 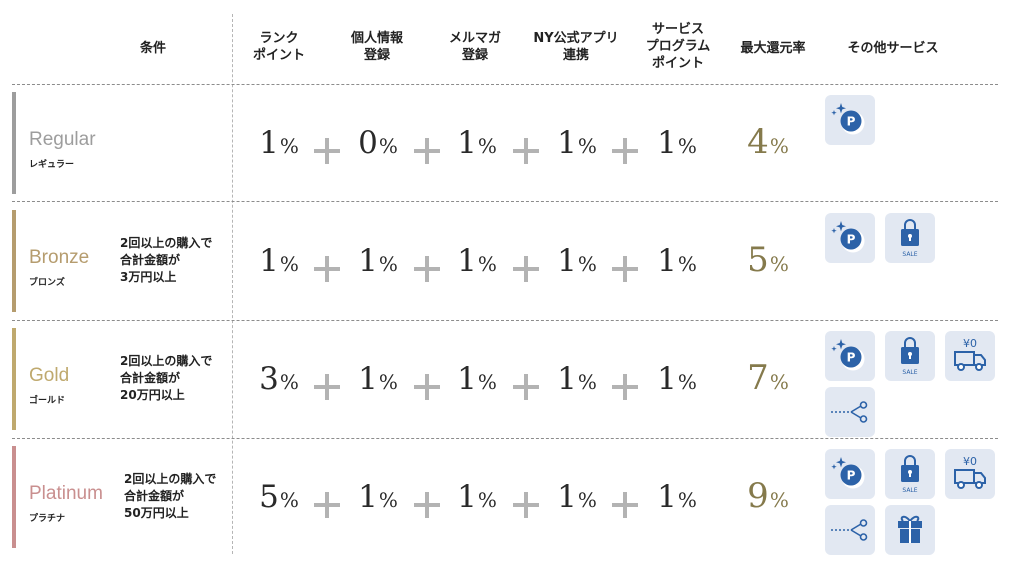 I want to click on tier-name: Regular, so click(x=62, y=139).